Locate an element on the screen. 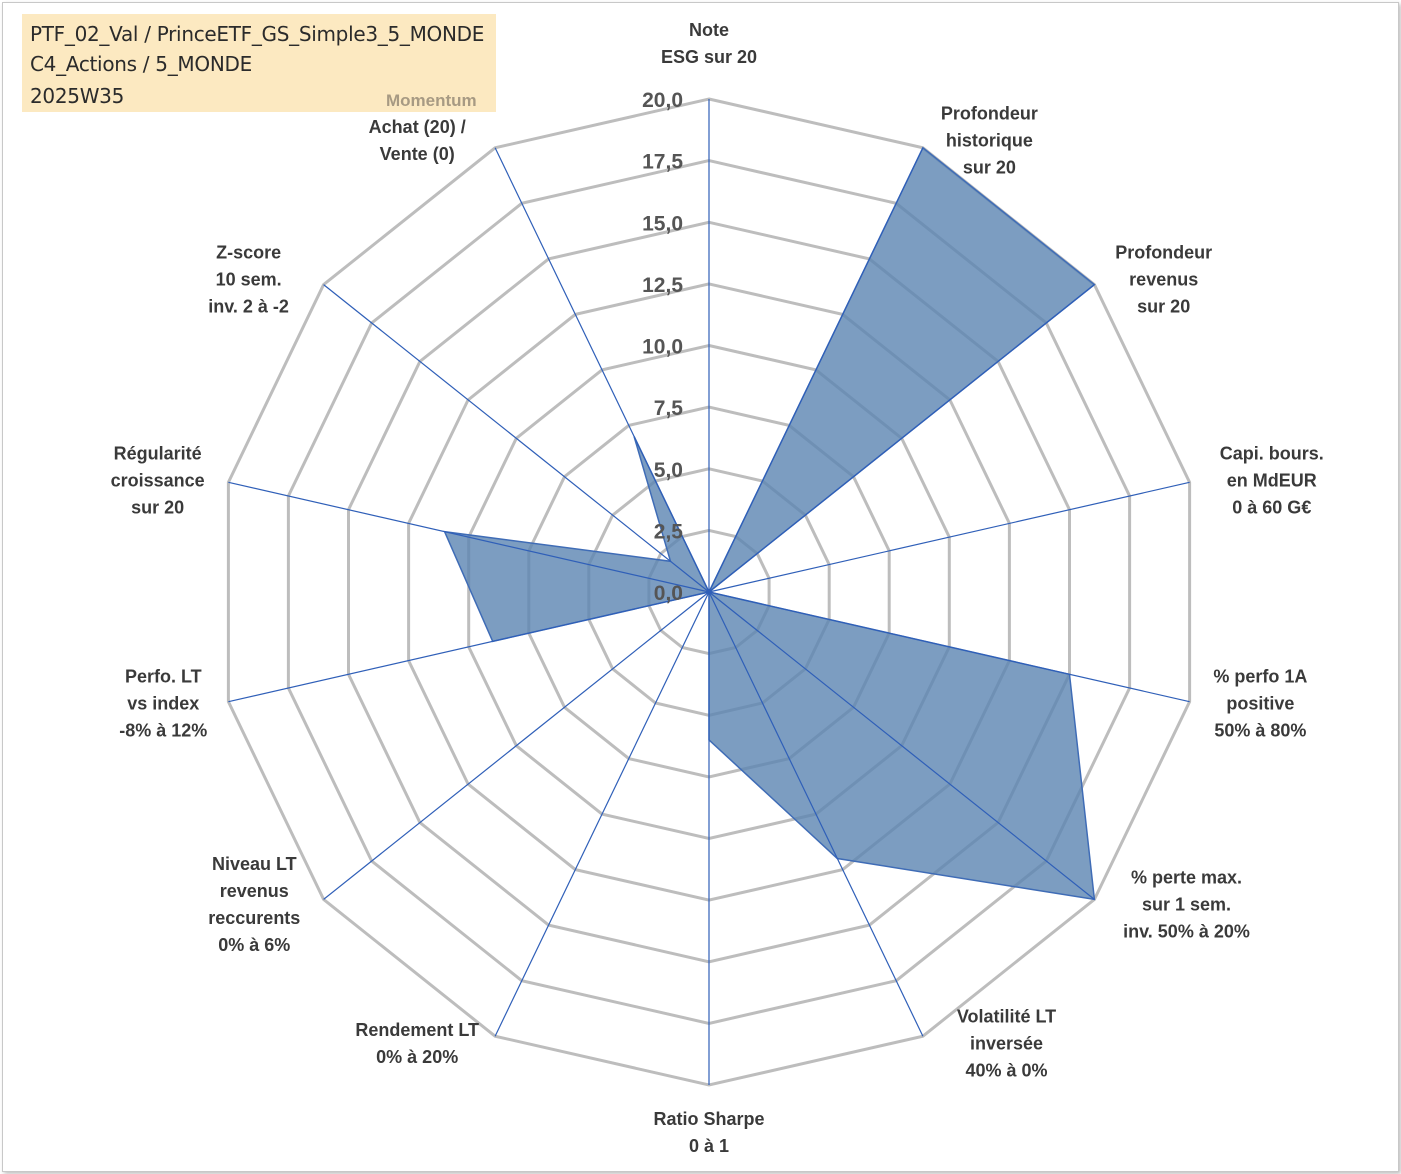 The width and height of the screenshot is (1401, 1174). axis-label-line: % perte max. is located at coordinates (1186, 877).